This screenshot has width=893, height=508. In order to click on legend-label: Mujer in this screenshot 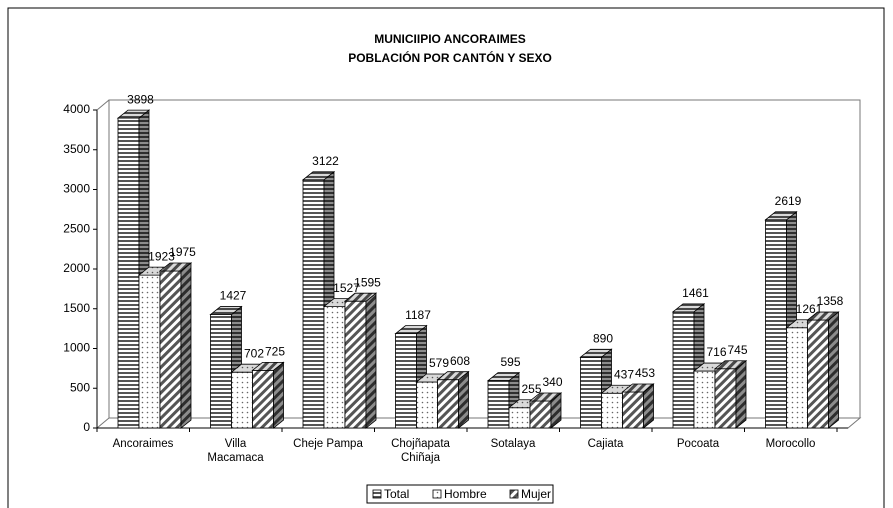, I will do `click(536, 494)`.